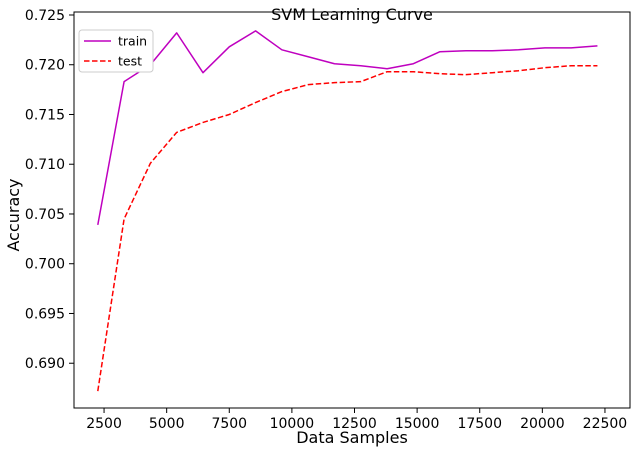 This screenshot has height=452, width=641. Describe the element at coordinates (45, 364) in the screenshot. I see `y-tick-label: 0.690` at that location.